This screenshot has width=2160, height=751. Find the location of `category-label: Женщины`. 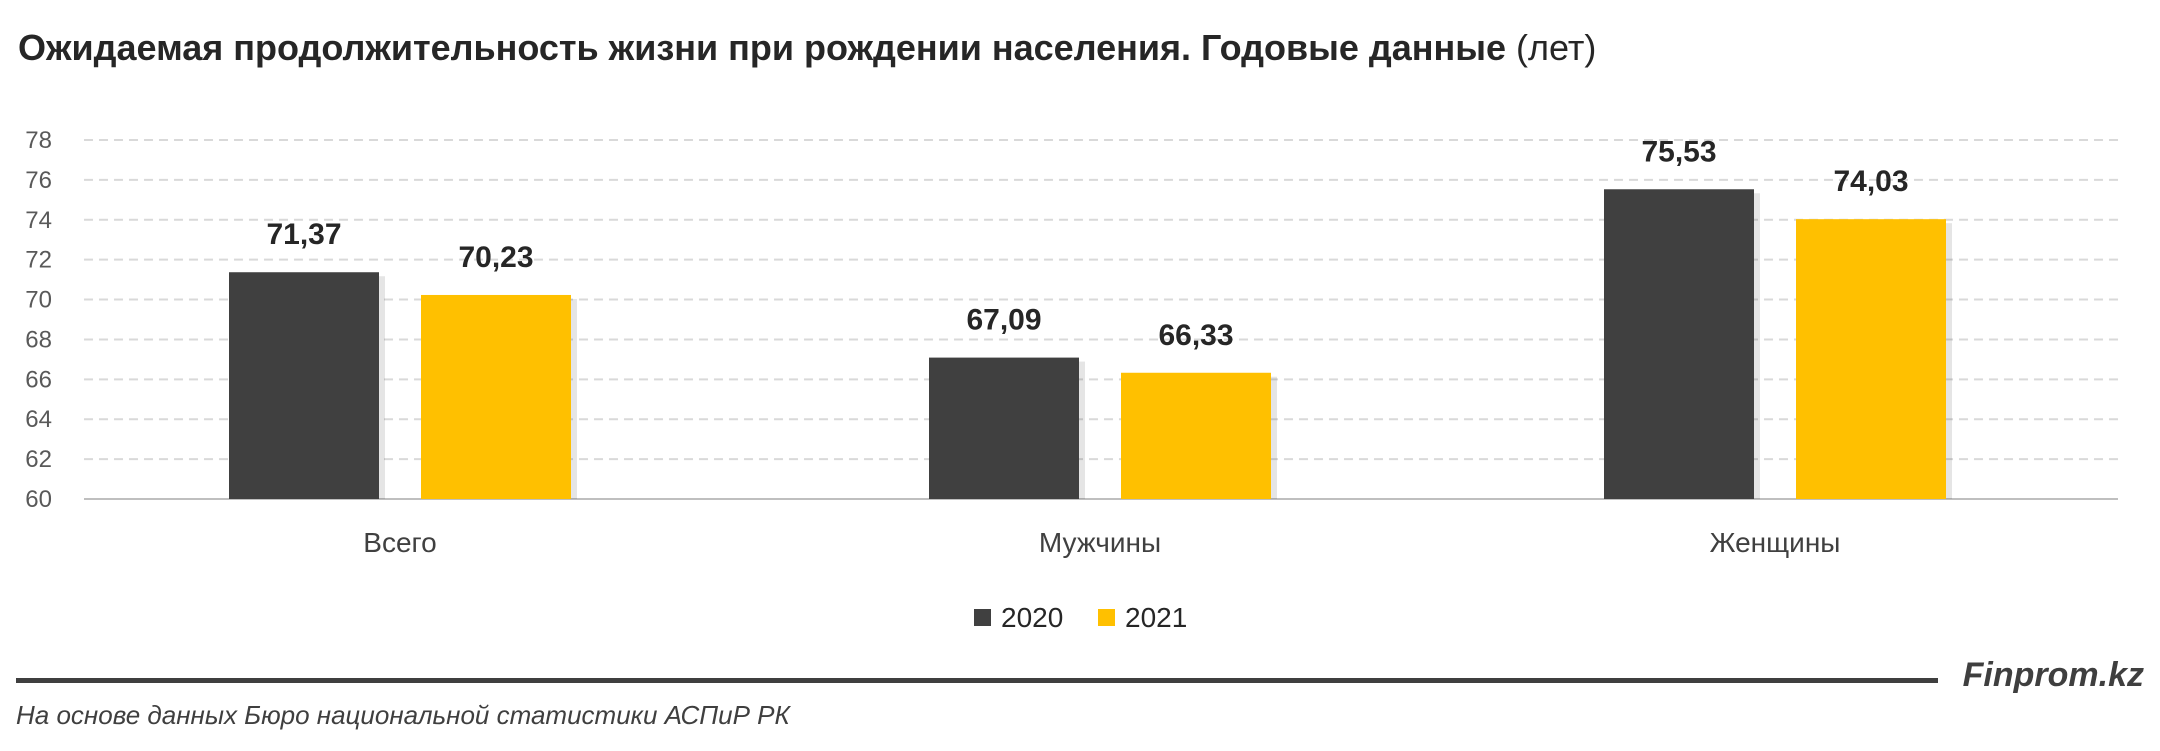

category-label: Женщины is located at coordinates (1775, 542).